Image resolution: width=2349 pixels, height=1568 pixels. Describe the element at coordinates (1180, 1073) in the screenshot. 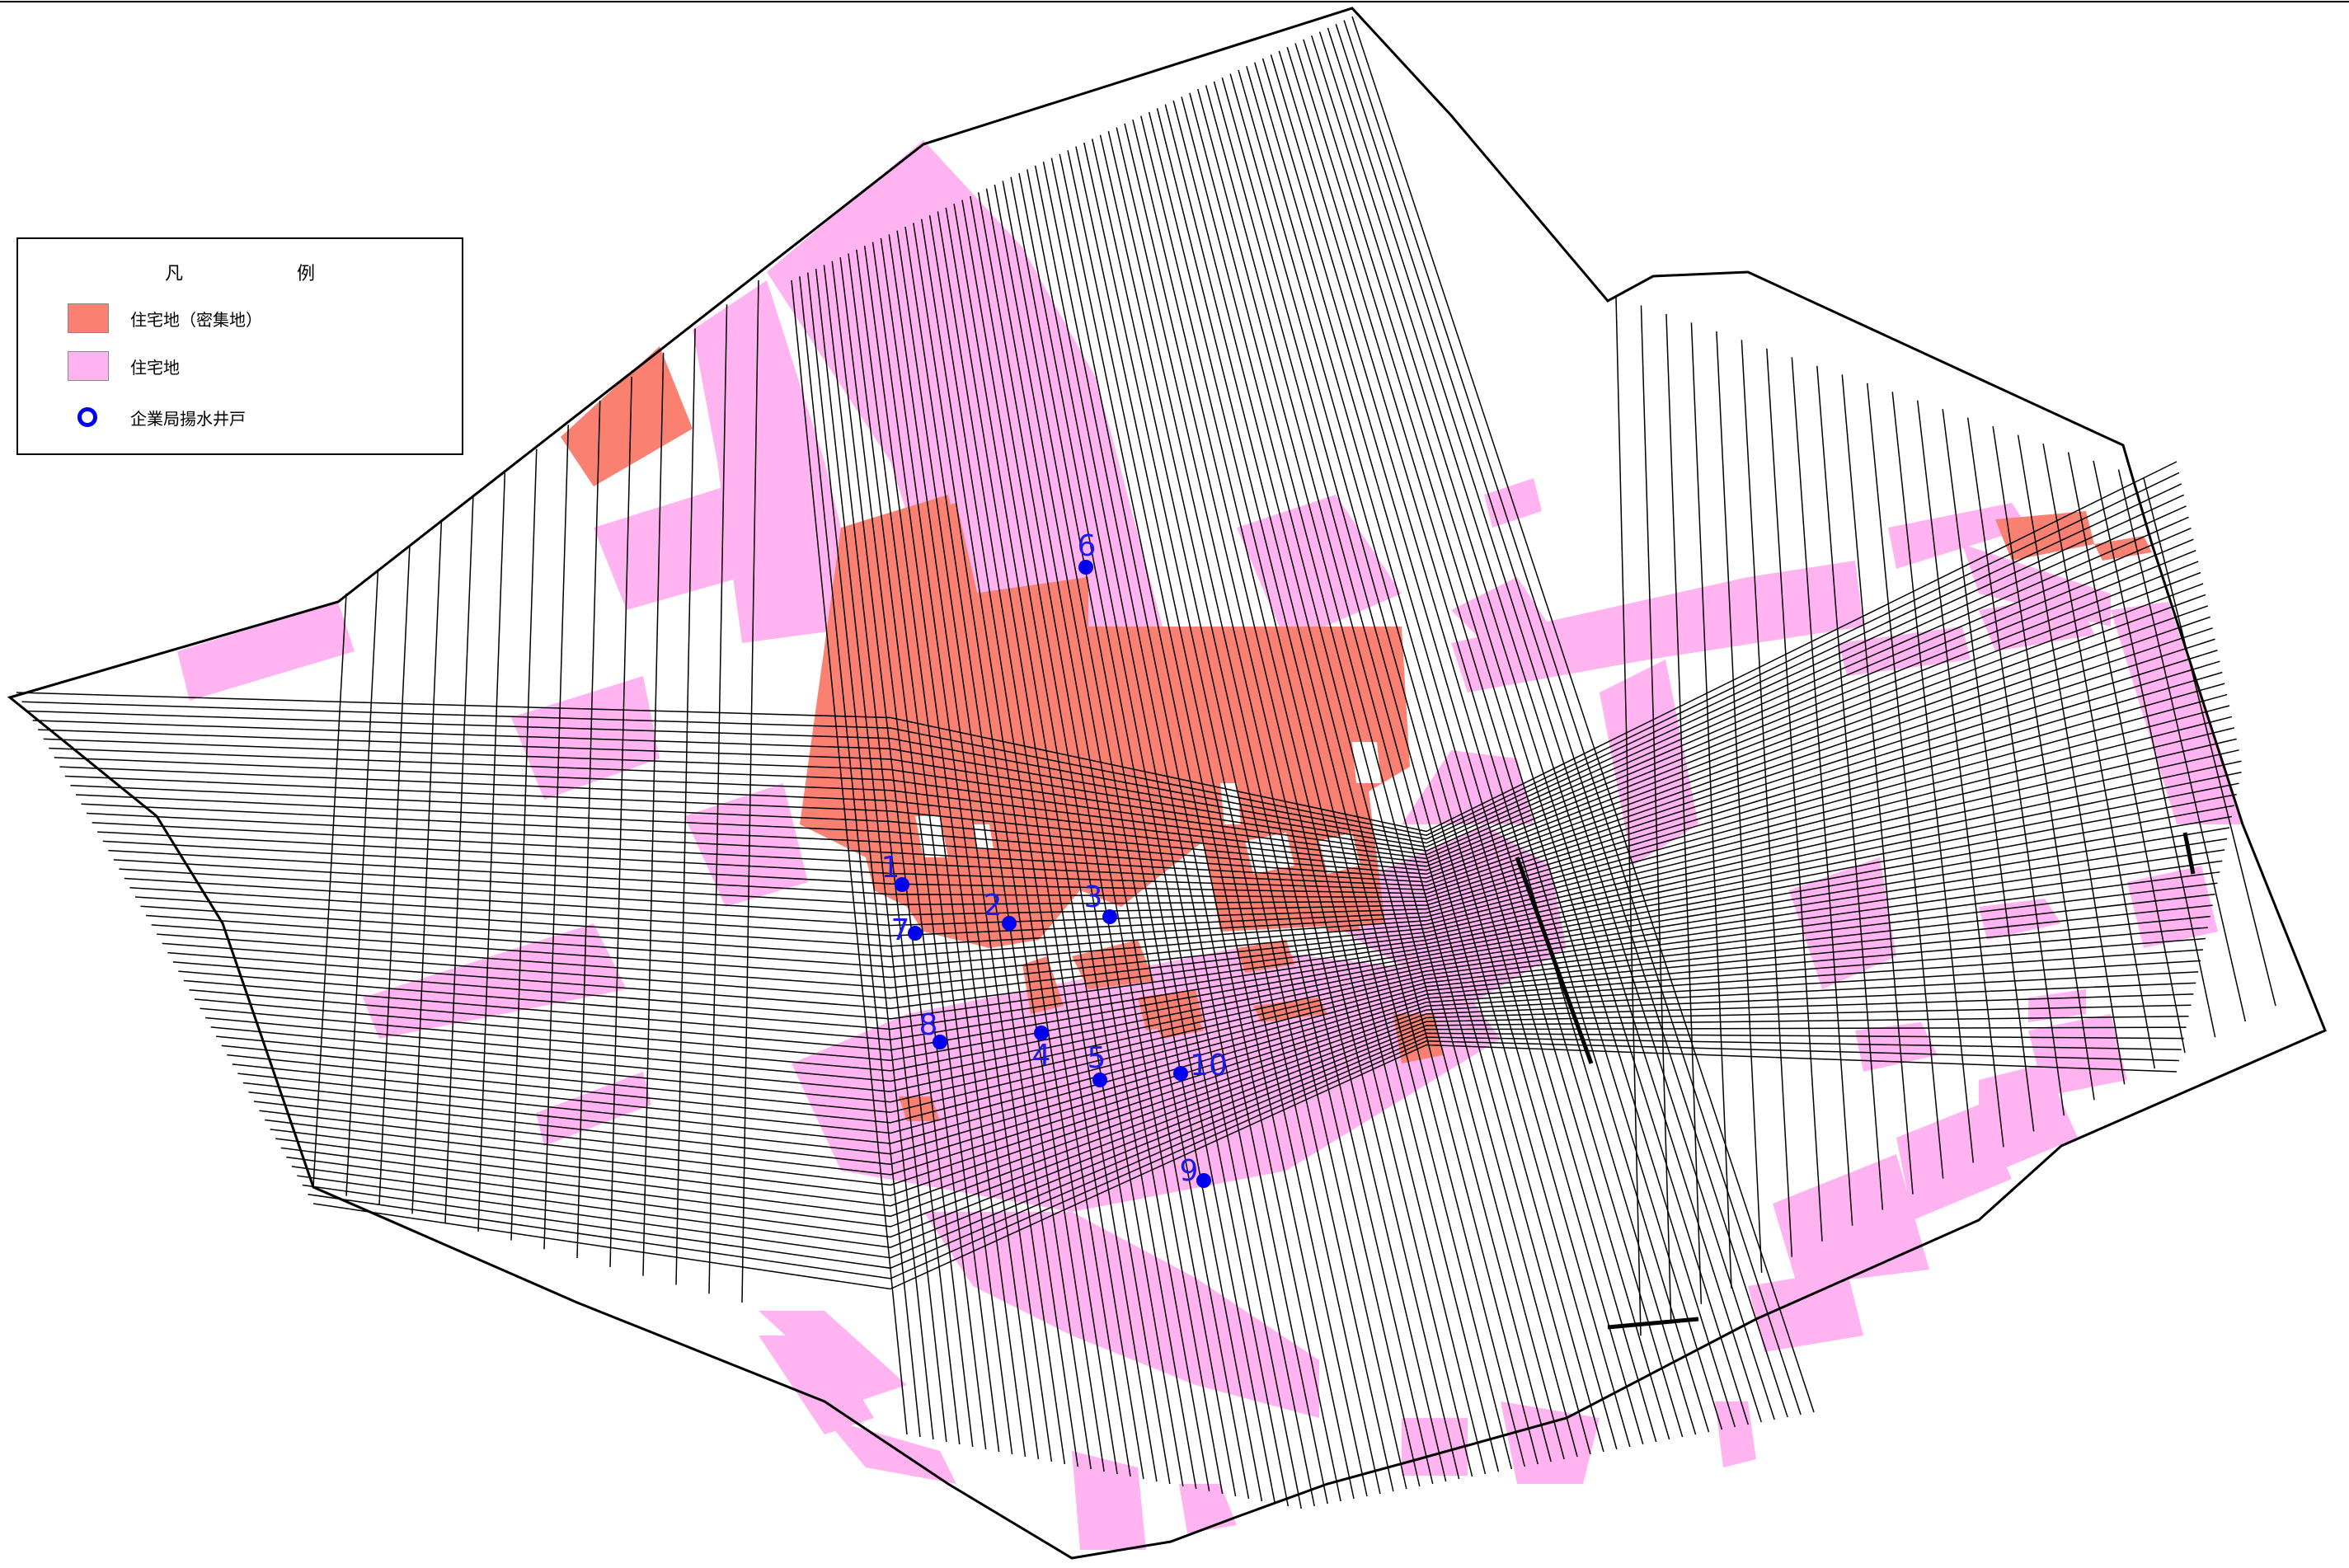

I see `well-10-marker` at that location.